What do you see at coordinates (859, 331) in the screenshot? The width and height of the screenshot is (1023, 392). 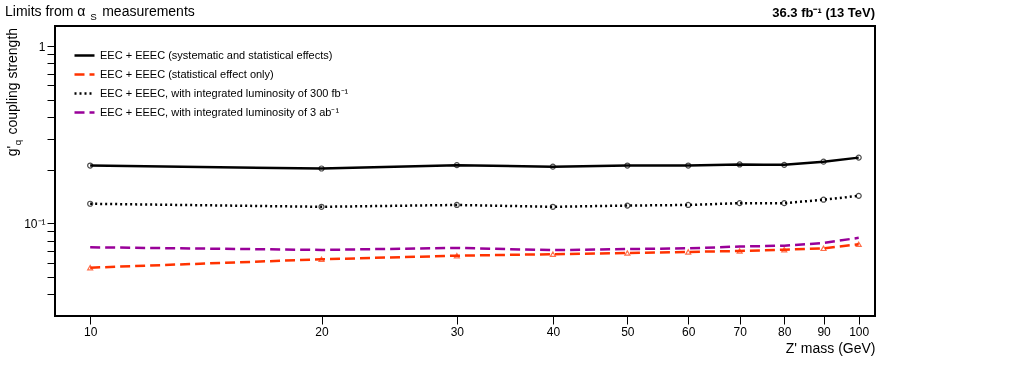 I see `x-tick-label: 100` at bounding box center [859, 331].